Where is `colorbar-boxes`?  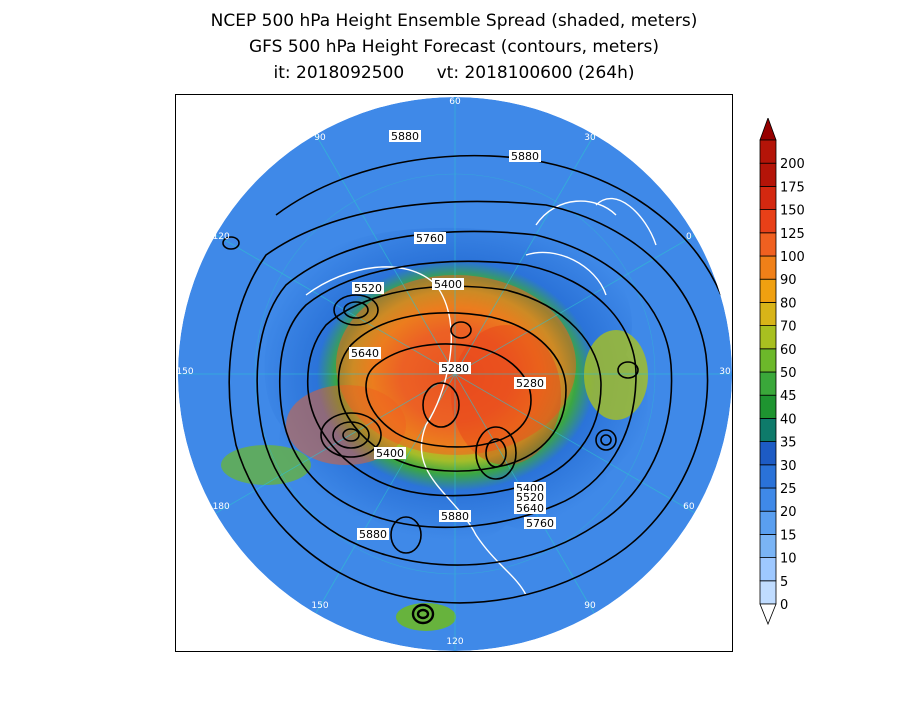
colorbar-boxes is located at coordinates (768, 372).